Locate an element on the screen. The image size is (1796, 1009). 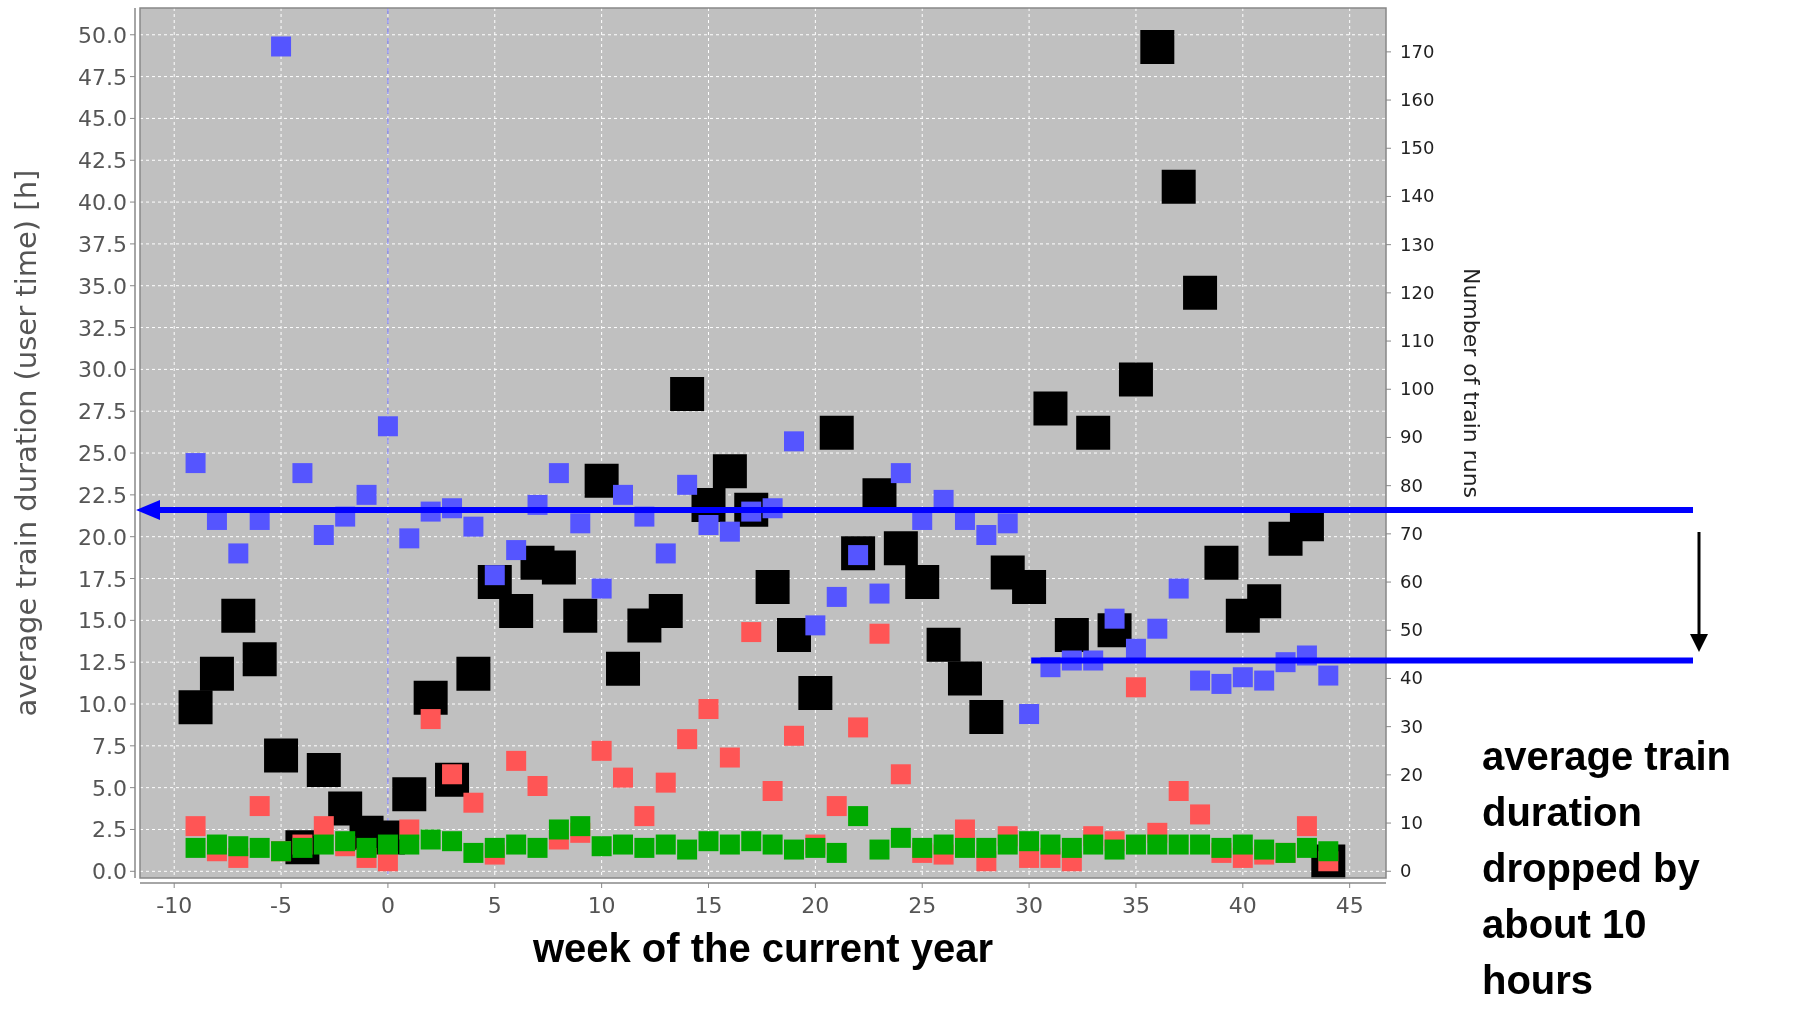
y-tick-label: 2.5 is located at coordinates (109, 830).